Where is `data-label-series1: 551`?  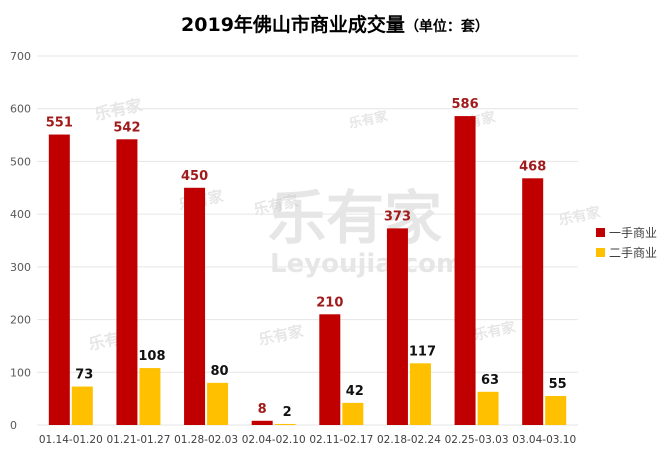 data-label-series1: 551 is located at coordinates (59, 123).